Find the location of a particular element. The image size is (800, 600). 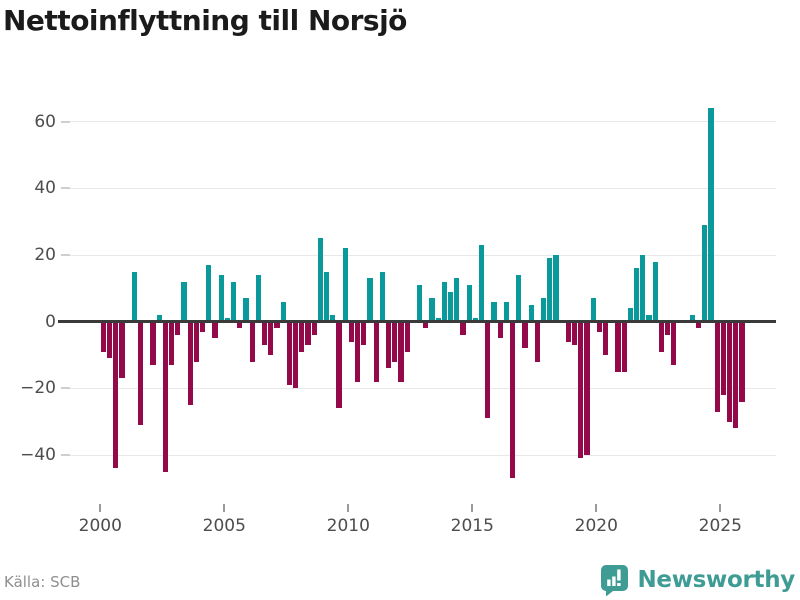

bar-quarter-2003q3 is located at coordinates (190, 363).